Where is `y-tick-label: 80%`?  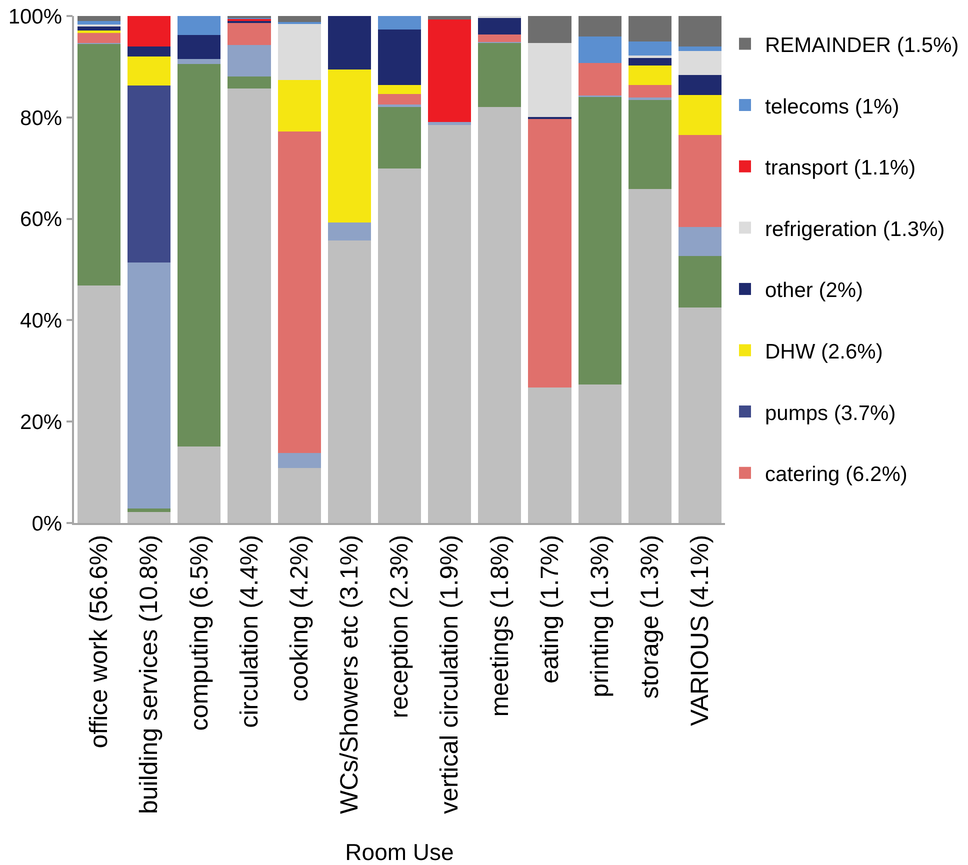 y-tick-label: 80% is located at coordinates (41, 118).